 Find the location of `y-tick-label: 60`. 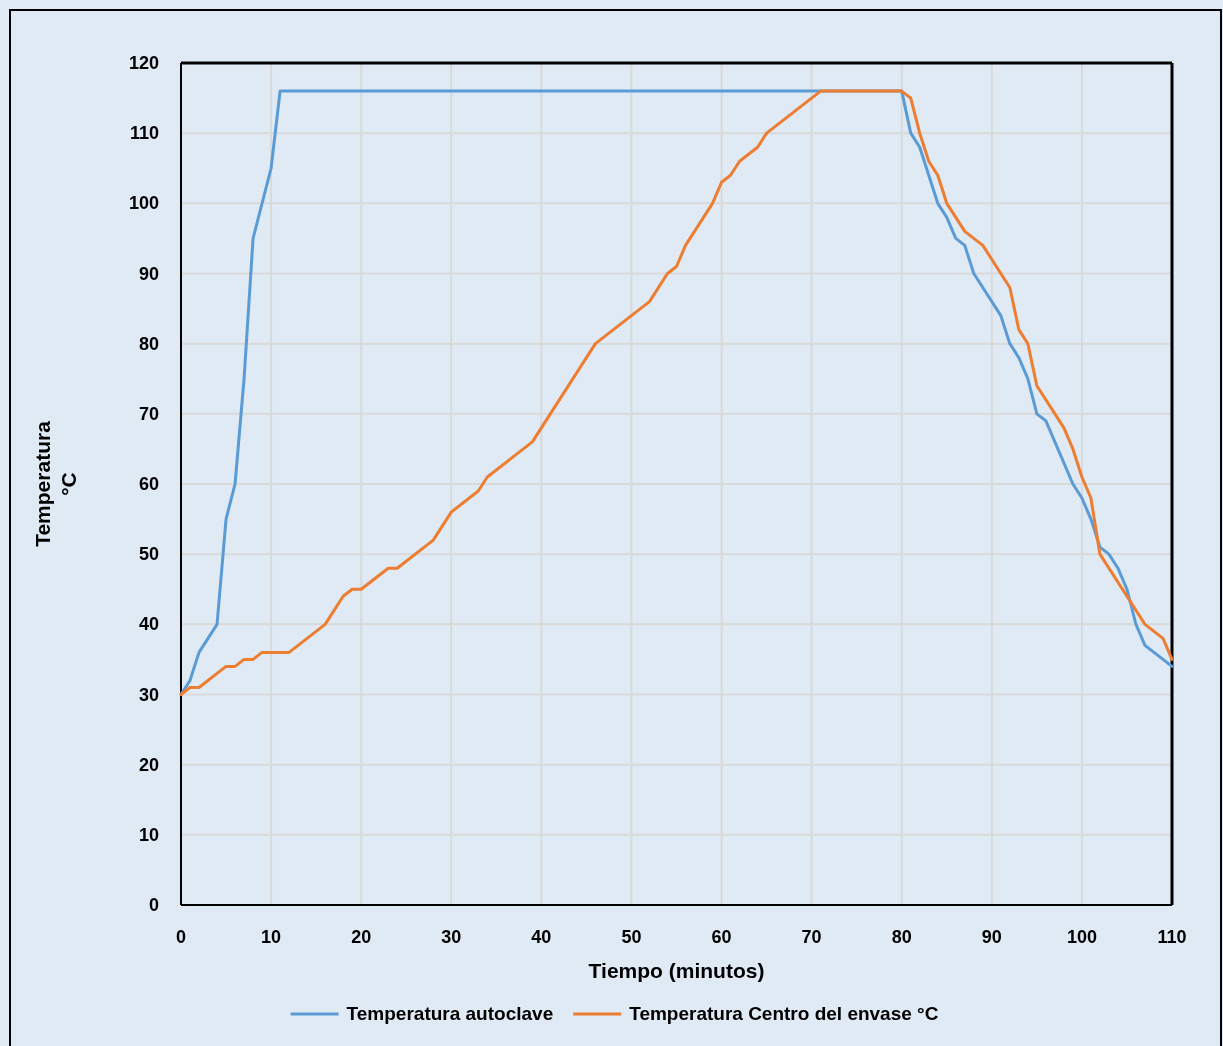

y-tick-label: 60 is located at coordinates (148, 484).